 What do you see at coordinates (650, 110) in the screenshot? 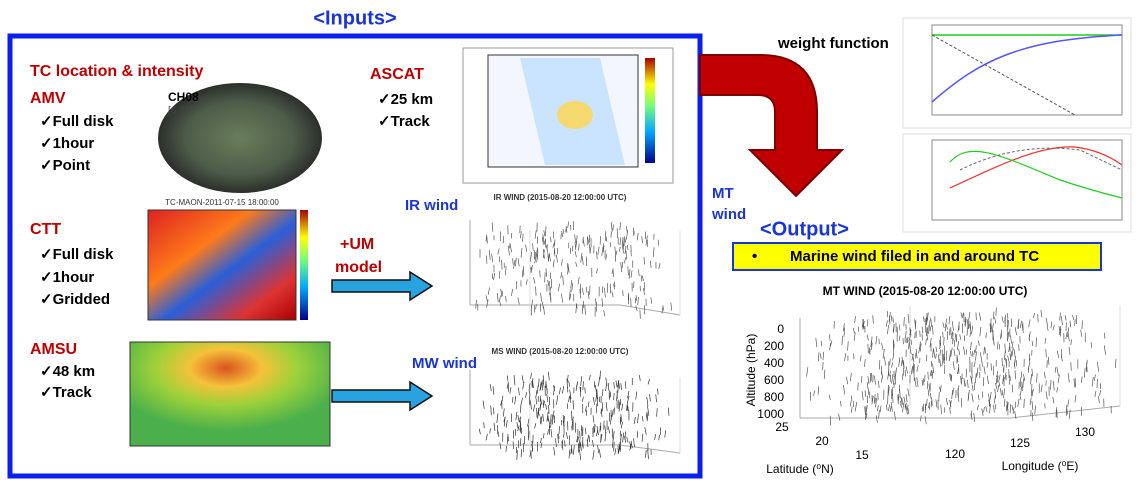
I see `ascat-colorbar` at bounding box center [650, 110].